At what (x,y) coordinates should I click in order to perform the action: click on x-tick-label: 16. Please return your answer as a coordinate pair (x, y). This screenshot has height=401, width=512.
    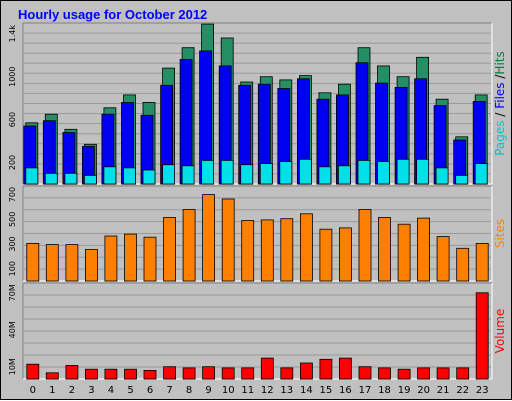
    Looking at the image, I should click on (345, 390).